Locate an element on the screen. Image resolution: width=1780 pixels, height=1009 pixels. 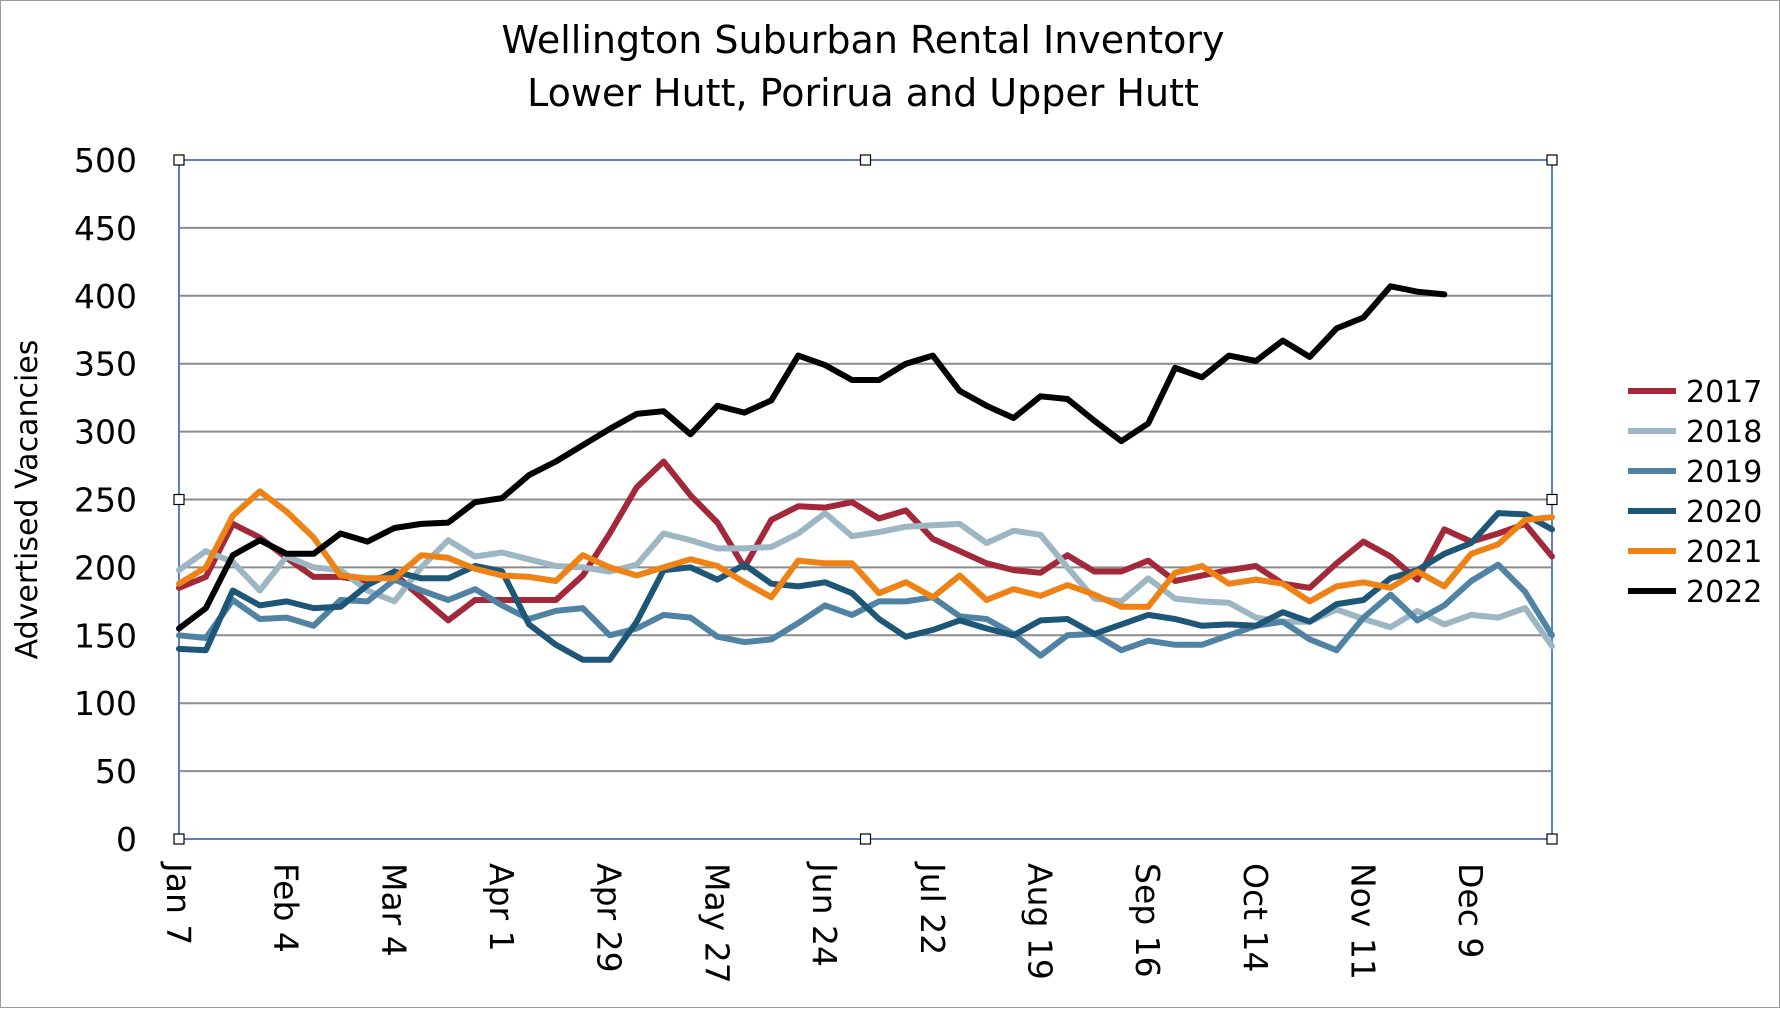
y-tick-label: 250 is located at coordinates (105, 500).